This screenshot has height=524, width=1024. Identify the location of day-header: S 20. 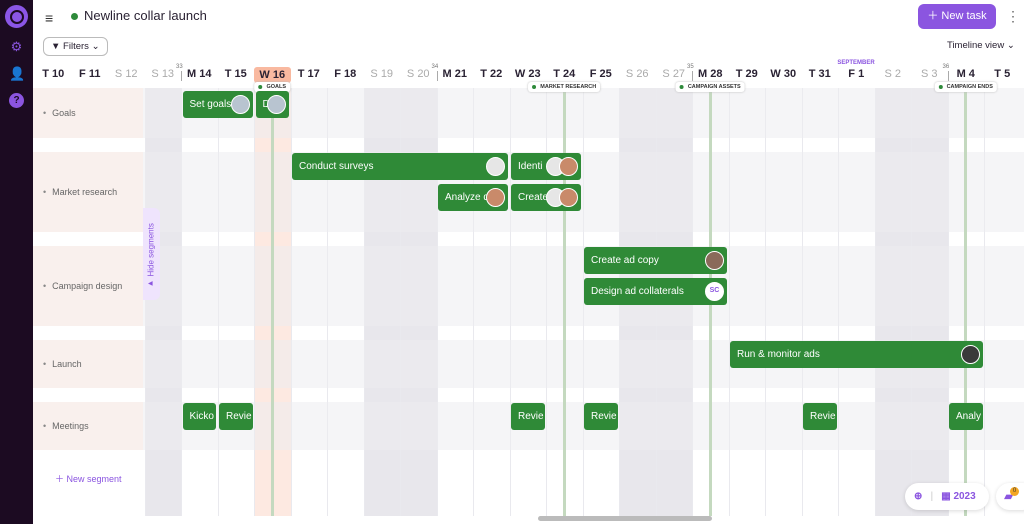
(418, 74).